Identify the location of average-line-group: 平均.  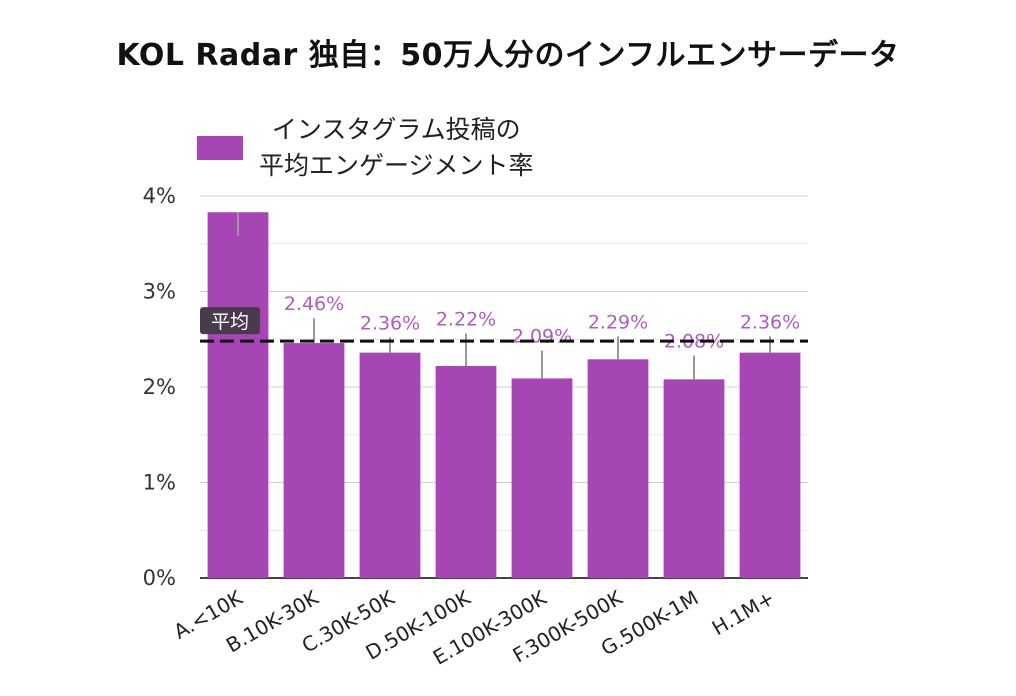
(504, 325).